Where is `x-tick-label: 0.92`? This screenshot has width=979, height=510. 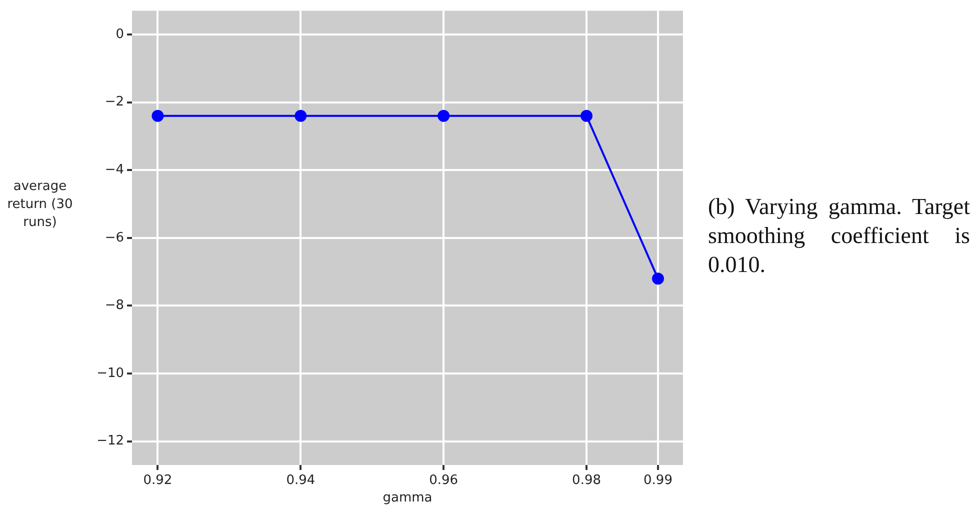
x-tick-label: 0.92 is located at coordinates (157, 480).